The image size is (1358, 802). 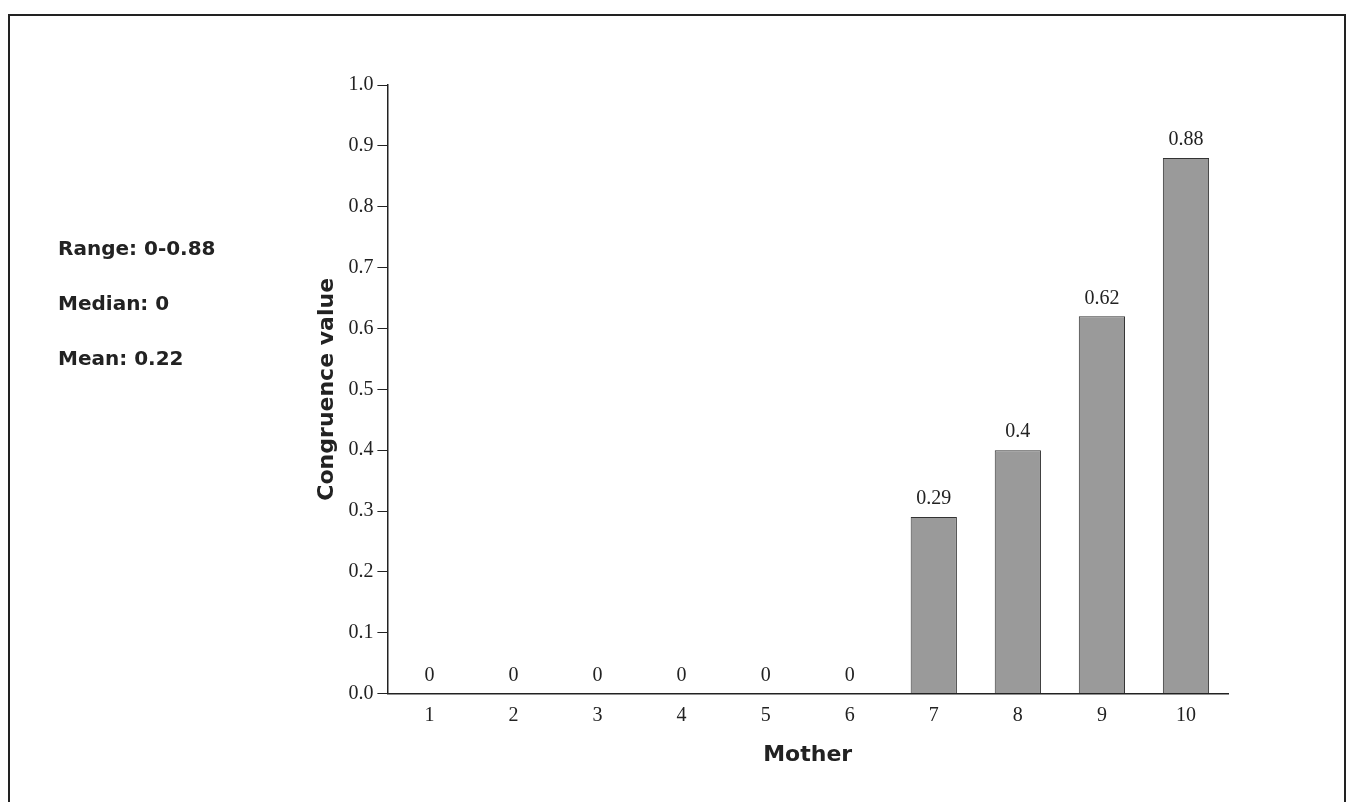 What do you see at coordinates (681, 713) in the screenshot?
I see `x-tick-label: 4` at bounding box center [681, 713].